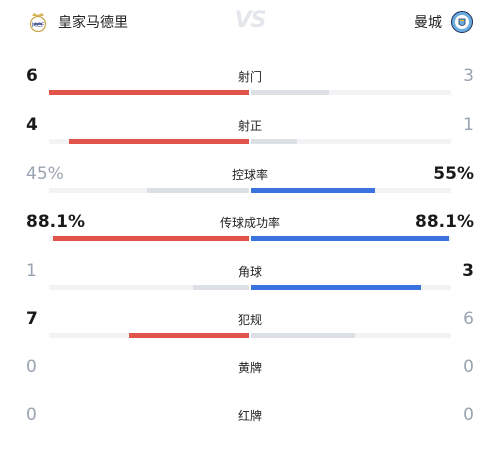 The height and width of the screenshot is (453, 500). What do you see at coordinates (250, 368) in the screenshot?
I see `stat-label: 黄牌` at bounding box center [250, 368].